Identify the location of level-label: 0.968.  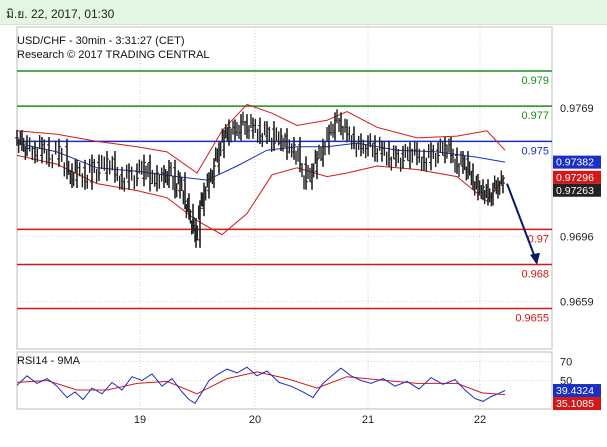
(535, 275).